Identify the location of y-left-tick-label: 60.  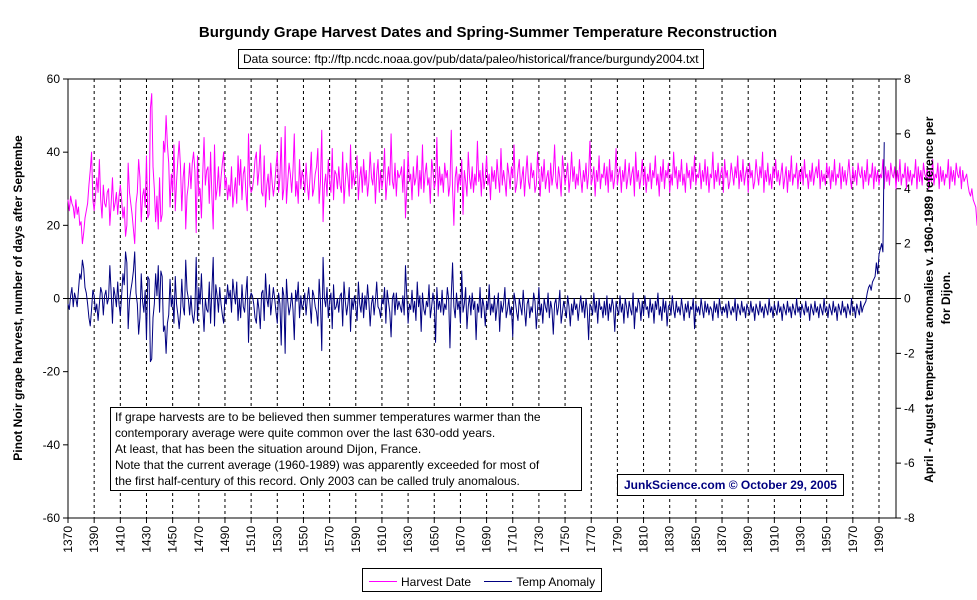
(54, 79).